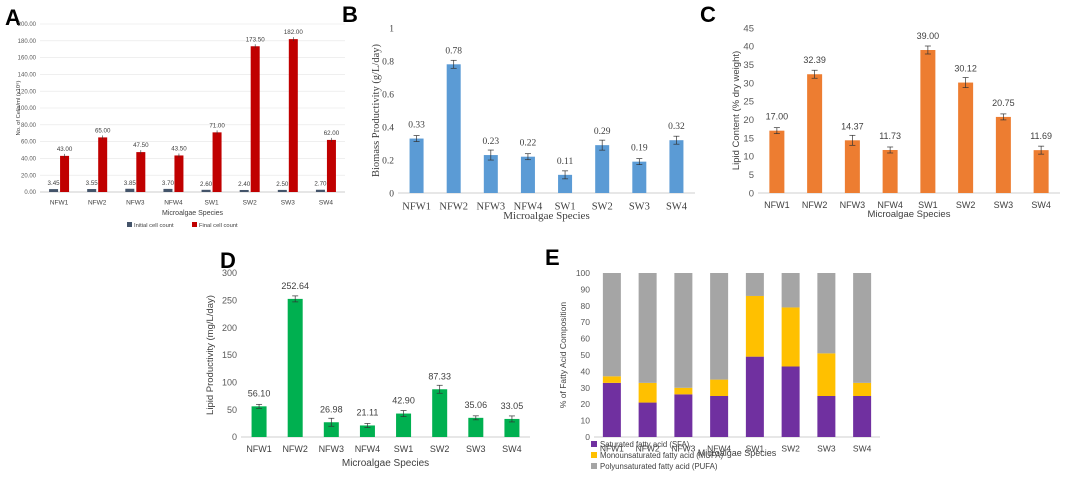 The width and height of the screenshot is (1065, 477). I want to click on legend-label: Polyunsaturated fatty acid (PUFA), so click(659, 466).